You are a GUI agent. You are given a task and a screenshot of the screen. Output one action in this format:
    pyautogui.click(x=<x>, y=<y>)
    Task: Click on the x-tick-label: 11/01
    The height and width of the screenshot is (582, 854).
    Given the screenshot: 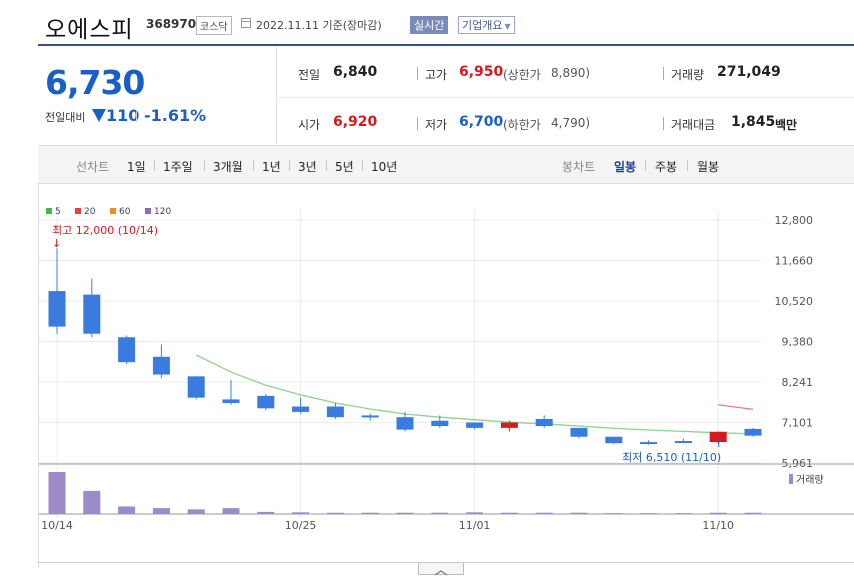 What is the action you would take?
    pyautogui.click(x=475, y=525)
    